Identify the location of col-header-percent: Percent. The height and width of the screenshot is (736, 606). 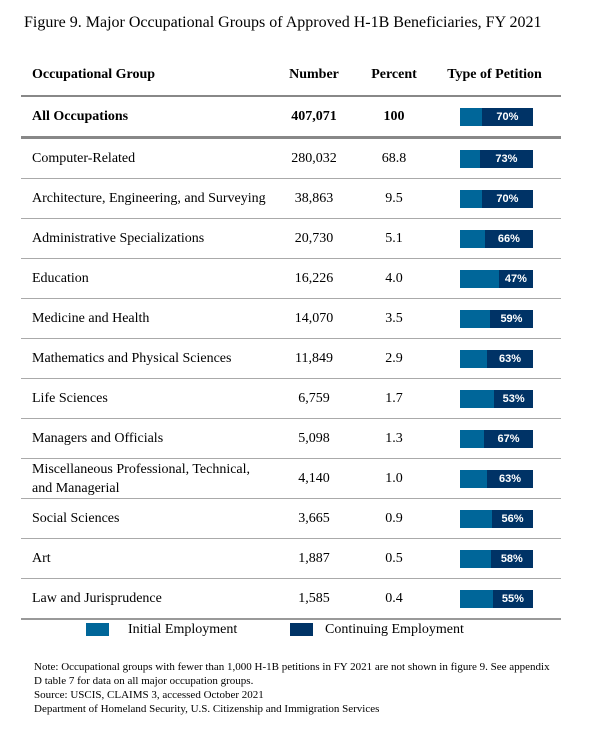
(394, 75).